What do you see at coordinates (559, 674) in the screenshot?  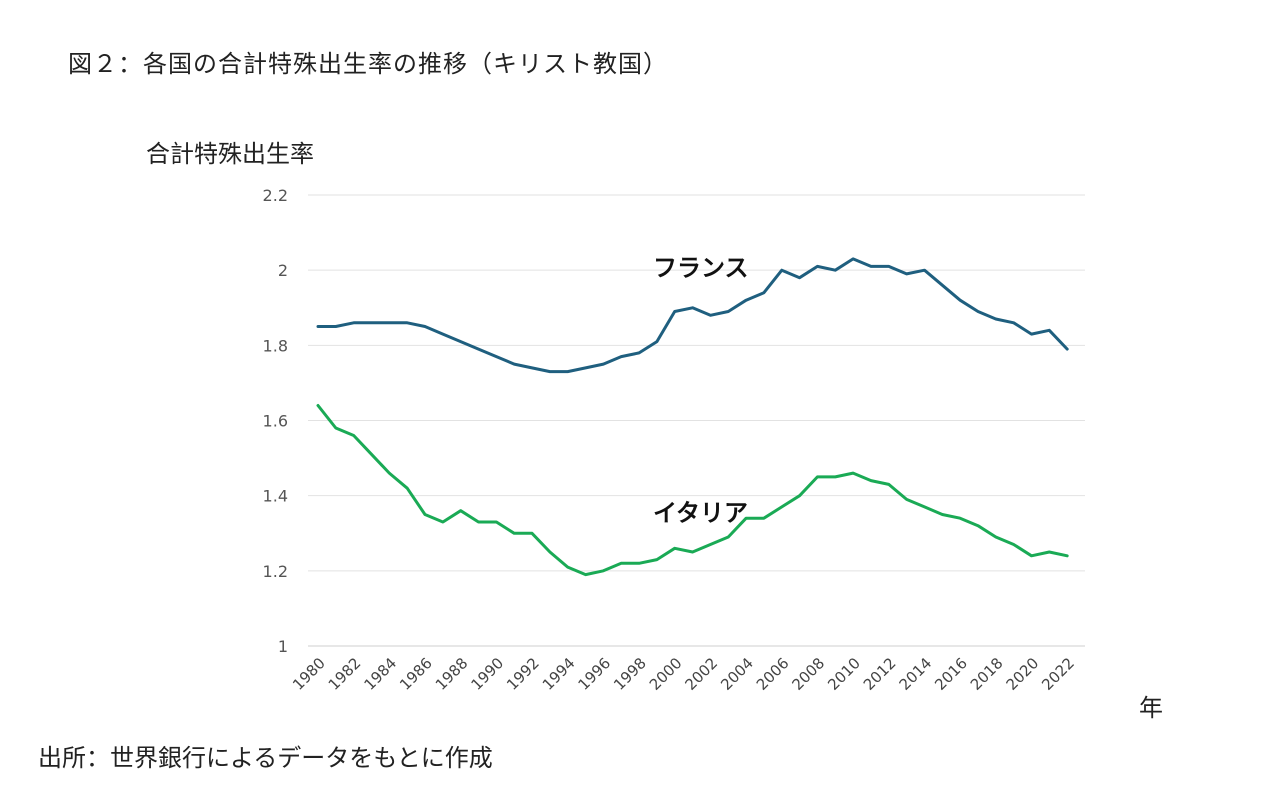 I see `x-tick-label: 1994` at bounding box center [559, 674].